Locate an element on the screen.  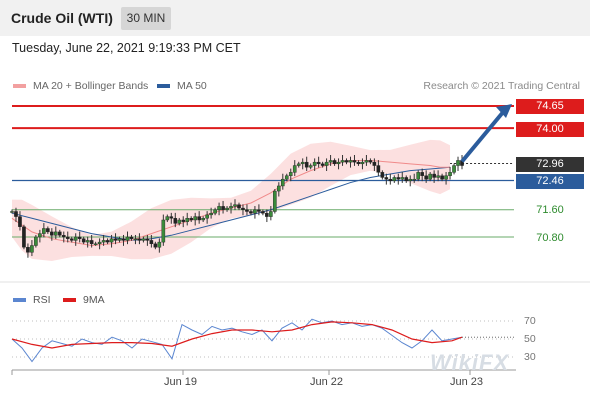
ma50-swatch is located at coordinates (163, 86).